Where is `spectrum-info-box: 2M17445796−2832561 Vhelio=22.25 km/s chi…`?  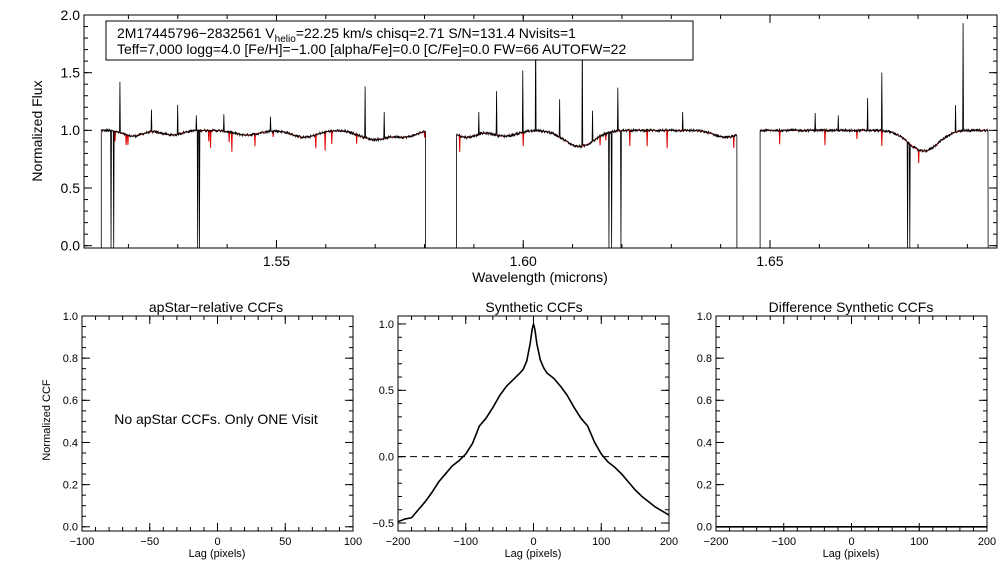
spectrum-info-box: 2M17445796−2832561 Vhelio=22.25 km/s chi… is located at coordinates (399, 40).